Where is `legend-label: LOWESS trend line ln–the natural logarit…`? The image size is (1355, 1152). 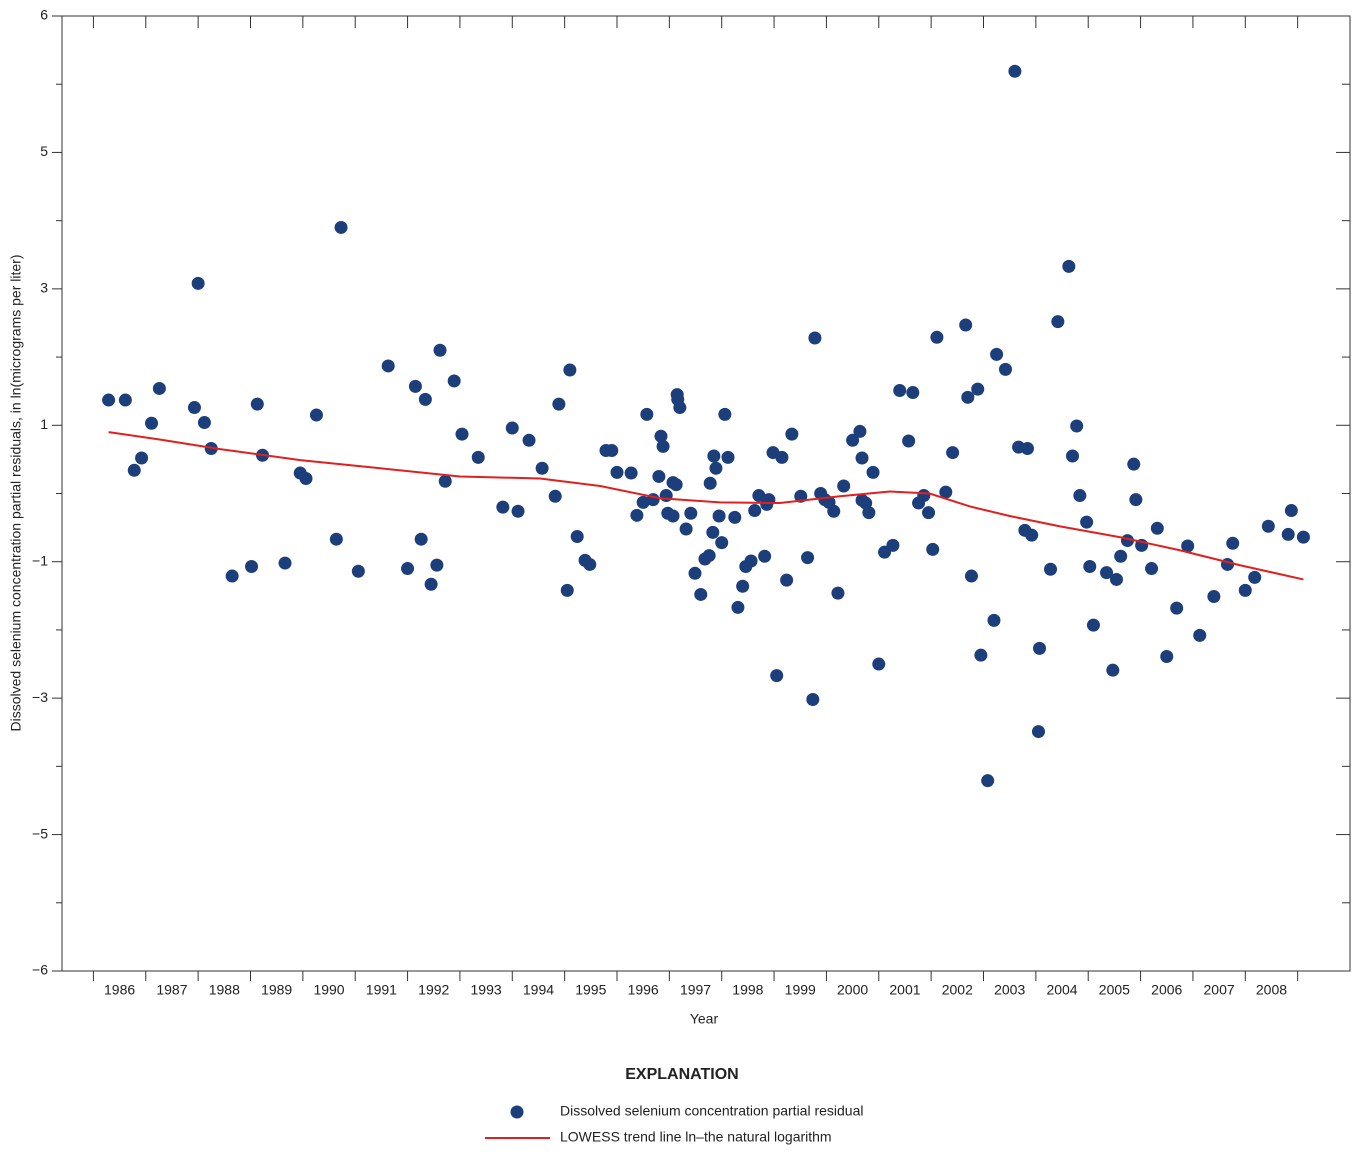
legend-label: LOWESS trend line ln–the natural logarit… is located at coordinates (696, 1137).